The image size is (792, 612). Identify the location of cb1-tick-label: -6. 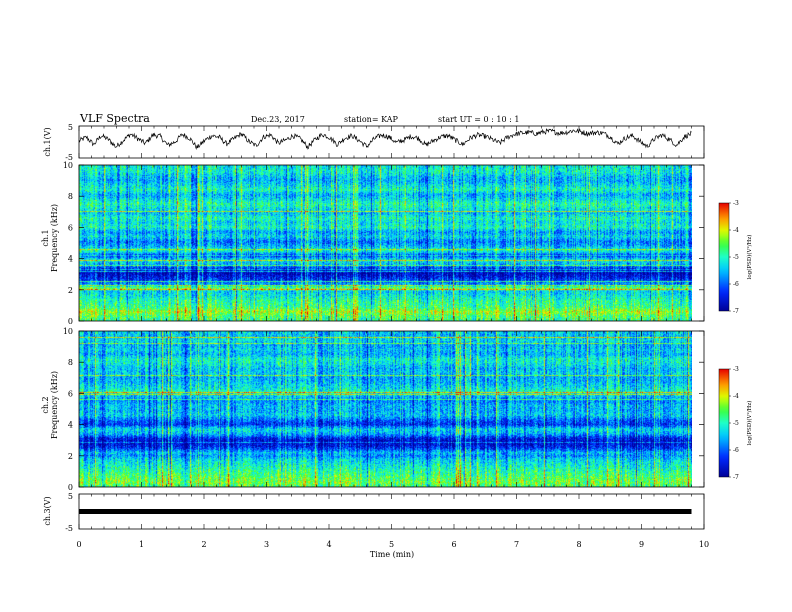
(736, 284).